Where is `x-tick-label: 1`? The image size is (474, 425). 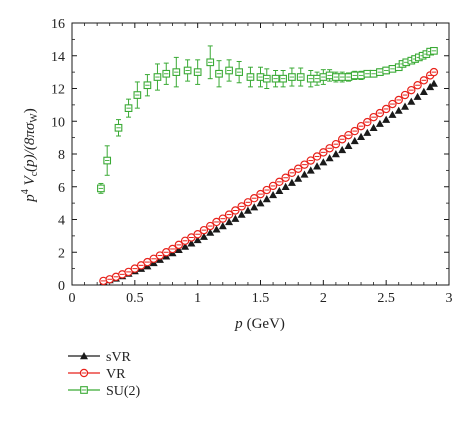
x-tick-label: 1 is located at coordinates (197, 298).